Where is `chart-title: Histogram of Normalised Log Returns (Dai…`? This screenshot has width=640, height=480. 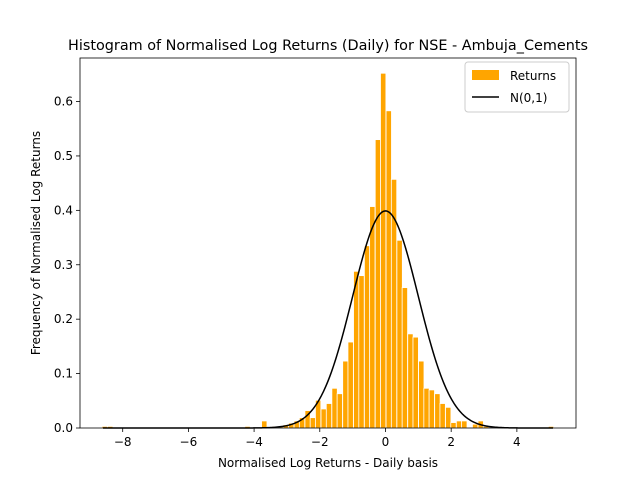 chart-title: Histogram of Normalised Log Returns (Dai… is located at coordinates (328, 46).